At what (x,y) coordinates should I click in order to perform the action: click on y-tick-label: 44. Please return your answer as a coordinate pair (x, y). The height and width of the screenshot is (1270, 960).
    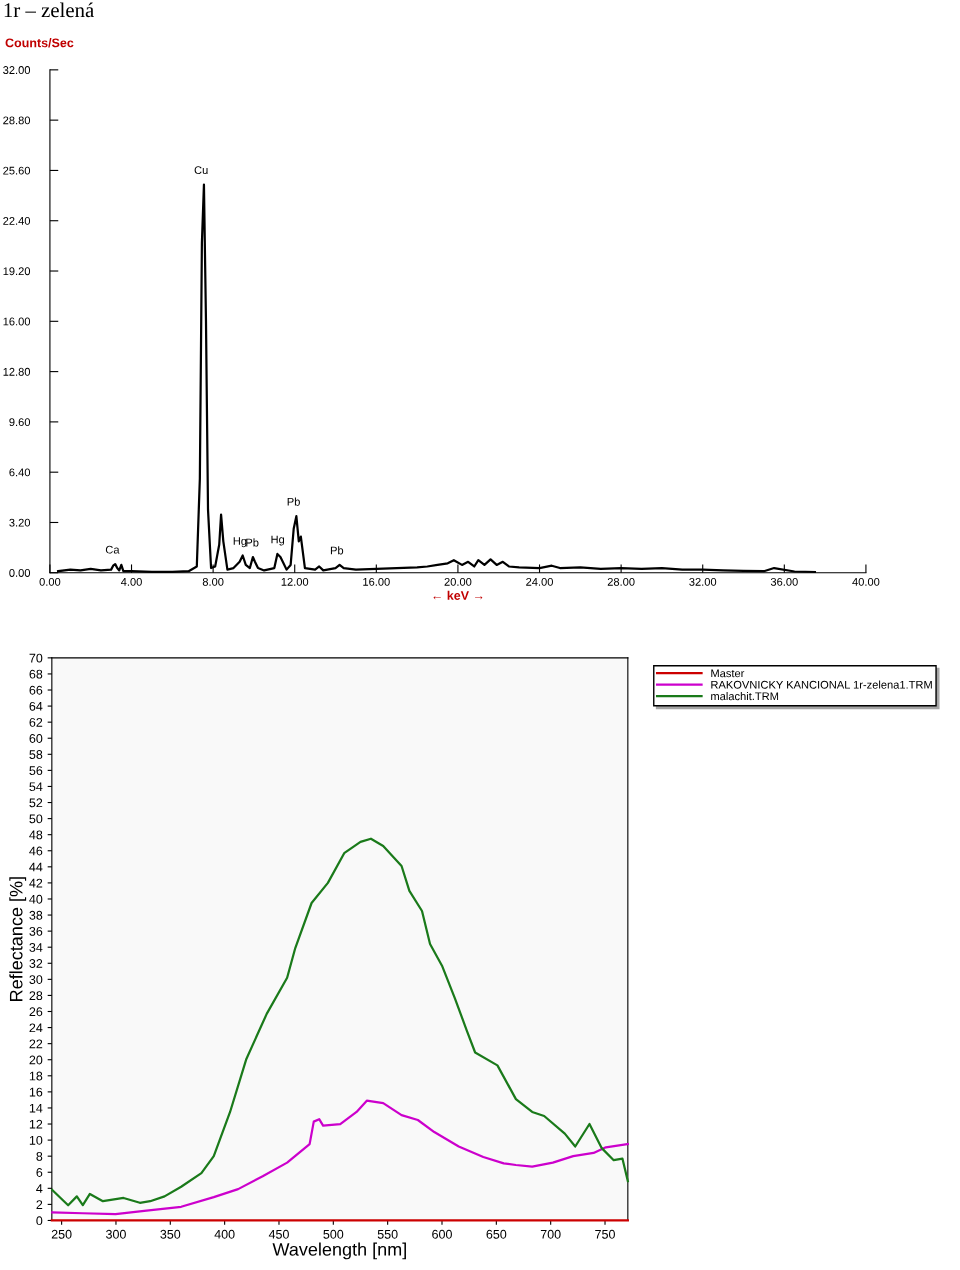
    Looking at the image, I should click on (36, 867).